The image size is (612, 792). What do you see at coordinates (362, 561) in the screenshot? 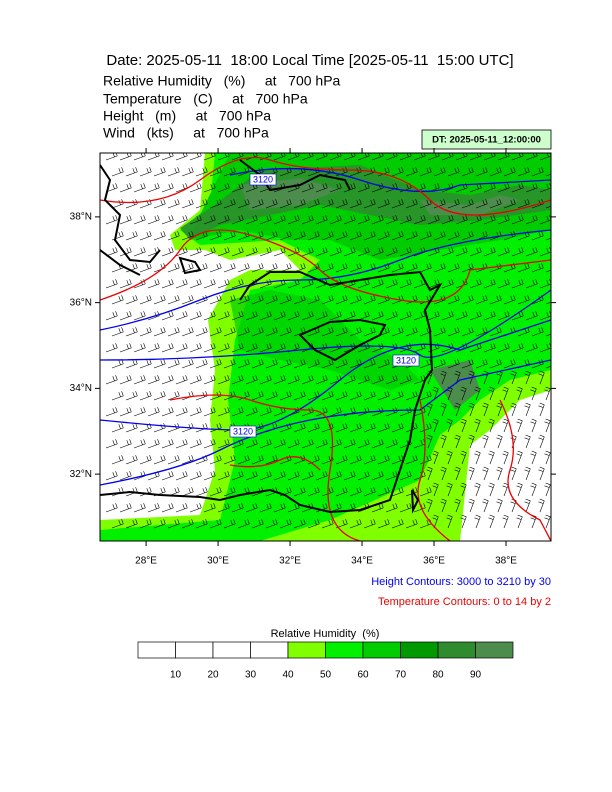
I see `lon-label: 34°E` at bounding box center [362, 561].